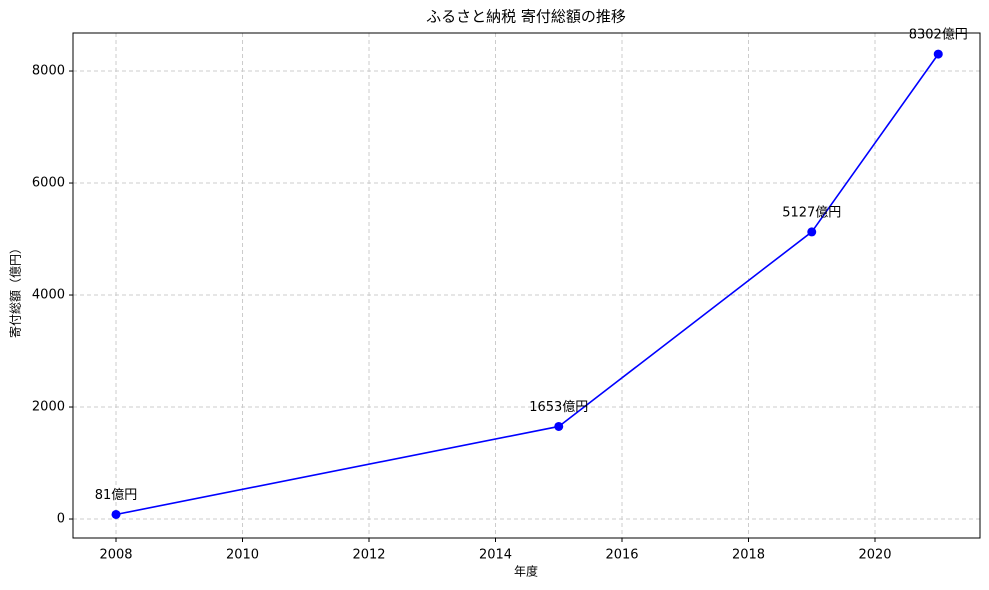 The height and width of the screenshot is (590, 989). I want to click on data-label: 5127億円, so click(811, 212).